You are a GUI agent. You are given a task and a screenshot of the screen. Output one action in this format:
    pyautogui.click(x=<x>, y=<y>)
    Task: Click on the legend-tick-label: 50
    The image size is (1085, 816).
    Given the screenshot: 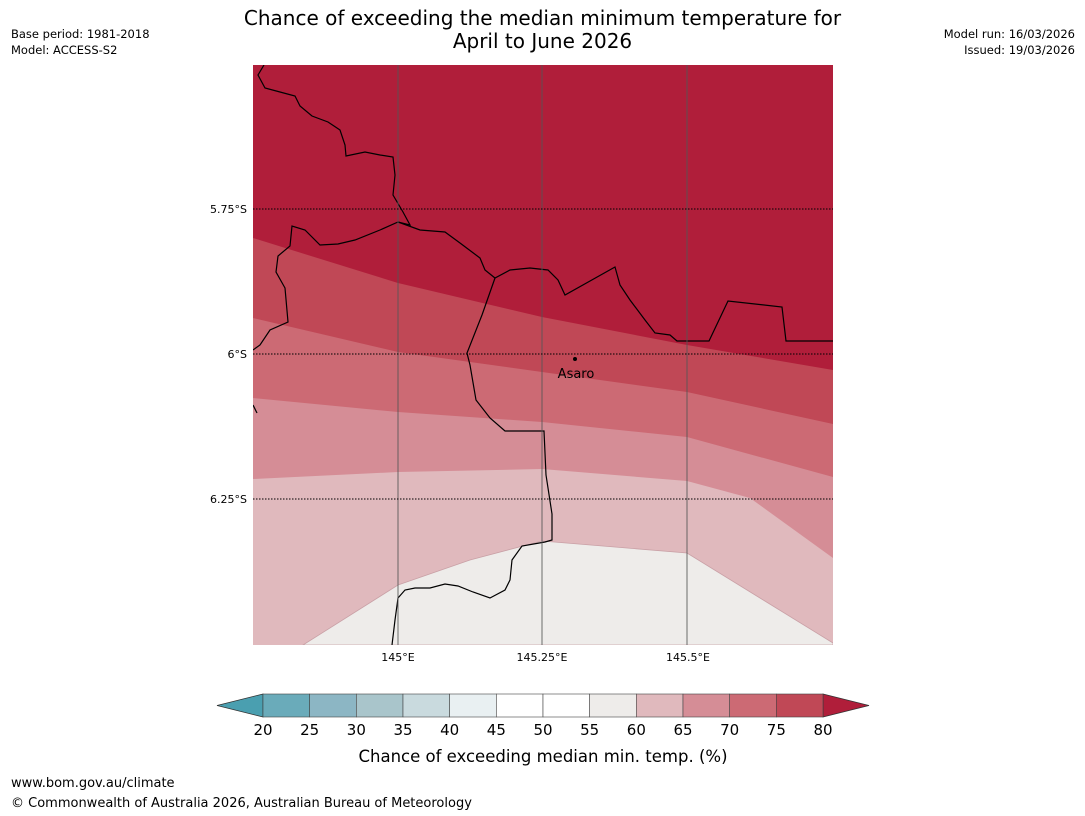 What is the action you would take?
    pyautogui.click(x=542, y=730)
    